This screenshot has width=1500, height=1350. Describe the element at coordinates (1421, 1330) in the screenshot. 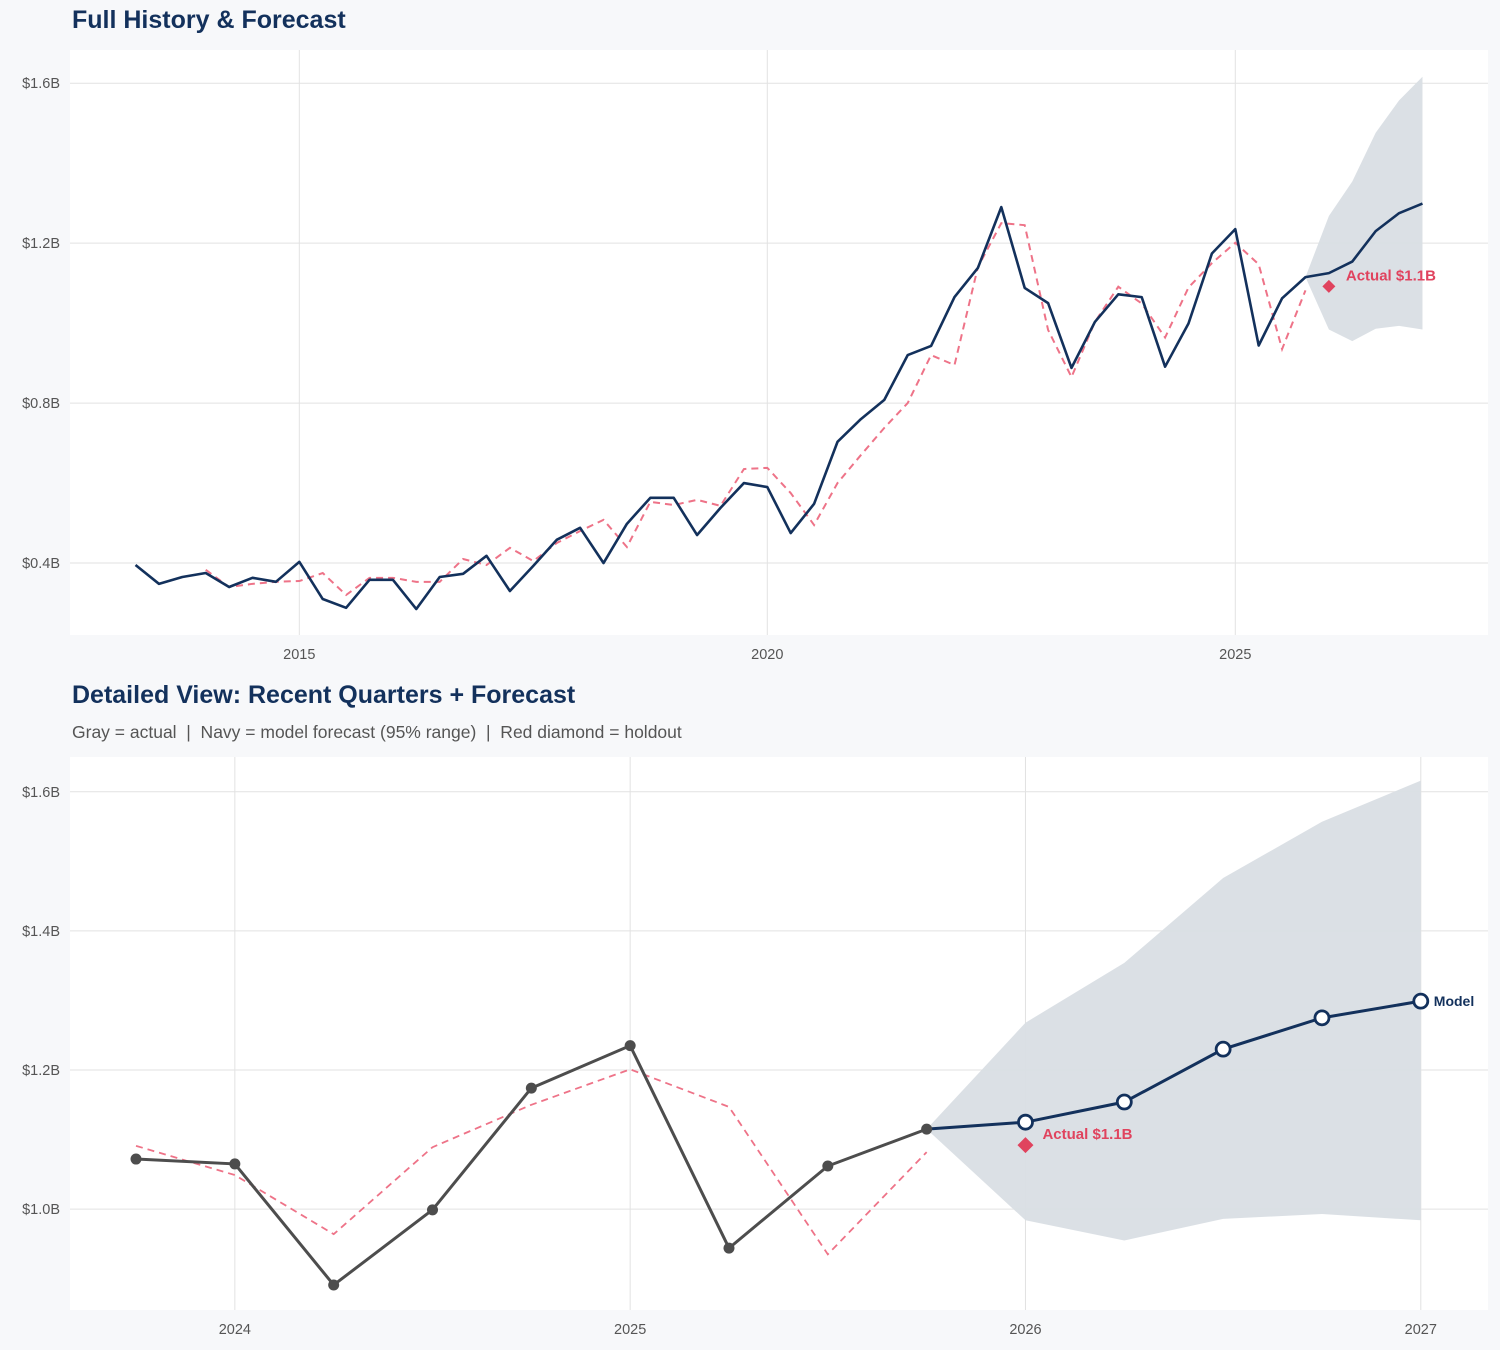

I see `x-tick-label: 2027` at that location.